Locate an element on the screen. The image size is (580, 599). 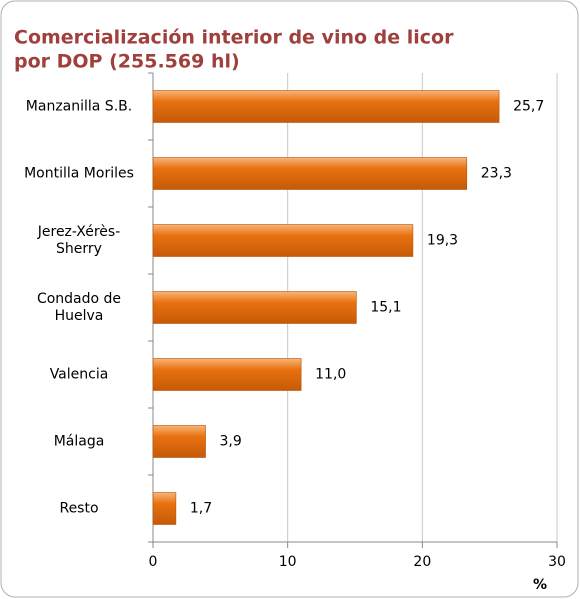
chart-title: por DOP (255.569 hl) is located at coordinates (127, 62).